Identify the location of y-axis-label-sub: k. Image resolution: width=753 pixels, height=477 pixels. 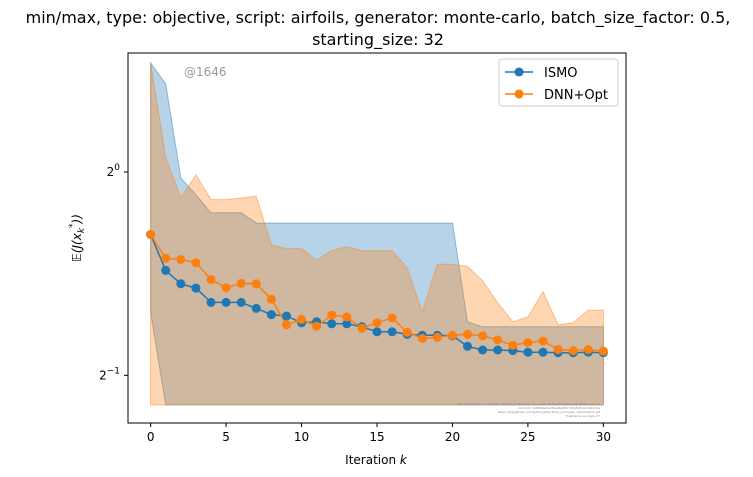
(82, 230).